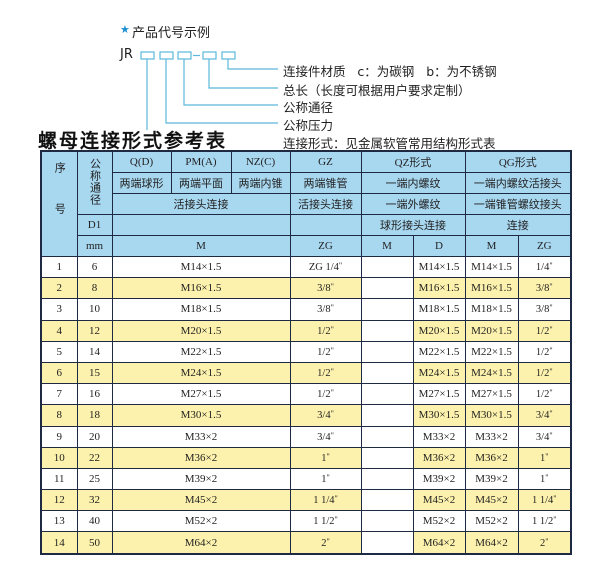 The image size is (600, 567). What do you see at coordinates (377, 90) in the screenshot?
I see `label-length: 总长（长度可根据用户要求定制）` at bounding box center [377, 90].